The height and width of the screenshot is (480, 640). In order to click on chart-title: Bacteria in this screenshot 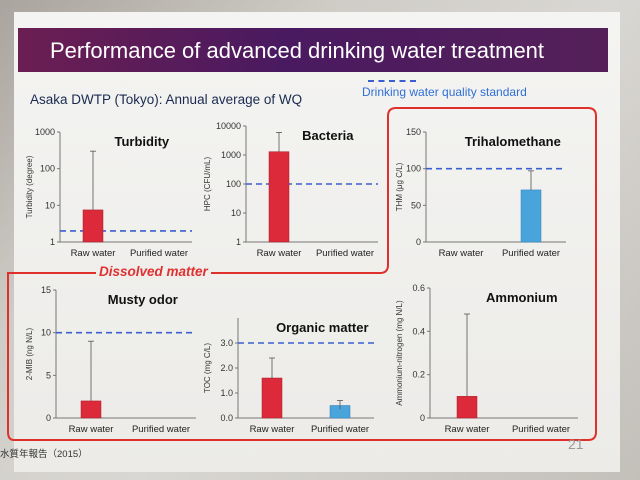, I will do `click(328, 135)`.